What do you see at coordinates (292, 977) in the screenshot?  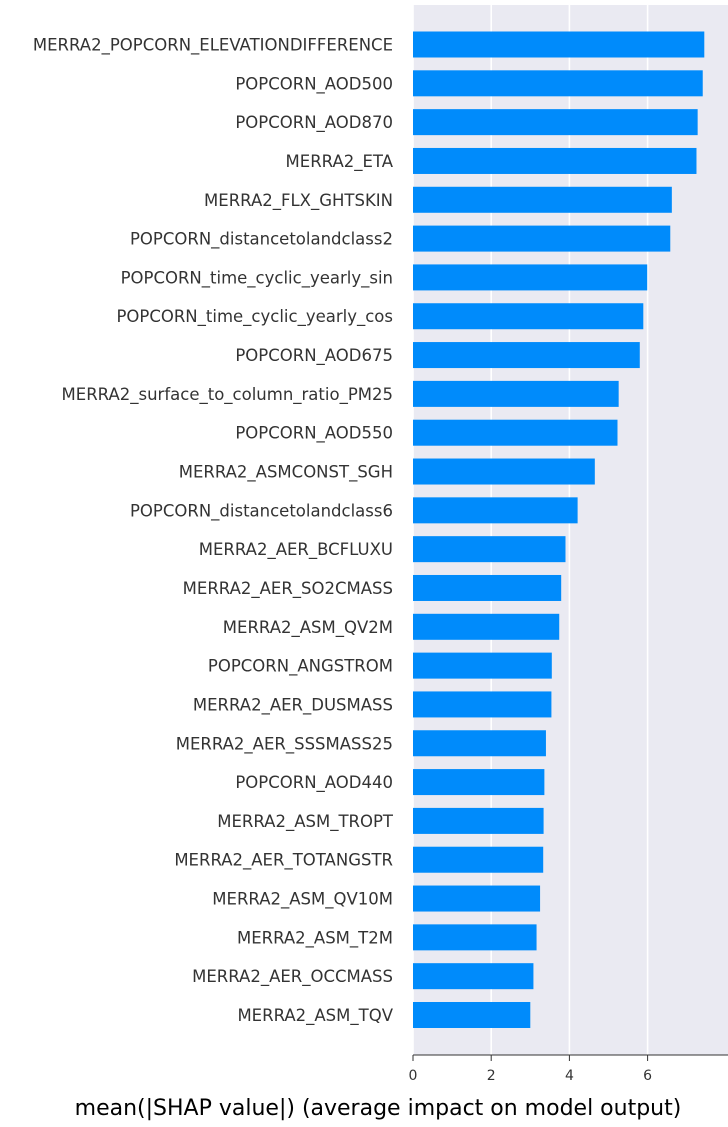 I see `feature-label: MERRA2_AER_OCCMASS` at bounding box center [292, 977].